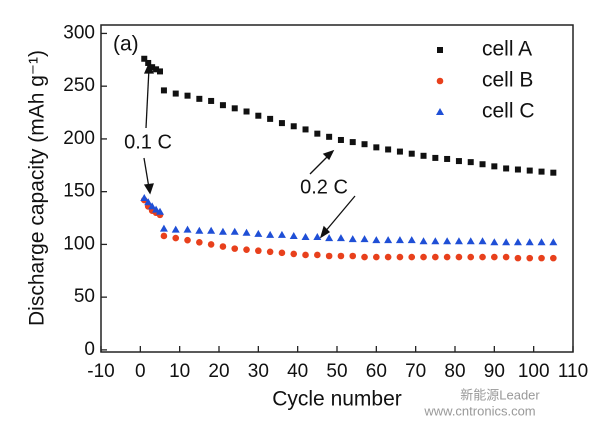 The height and width of the screenshot is (421, 600). I want to click on y-tick-label: 200, so click(79, 138).